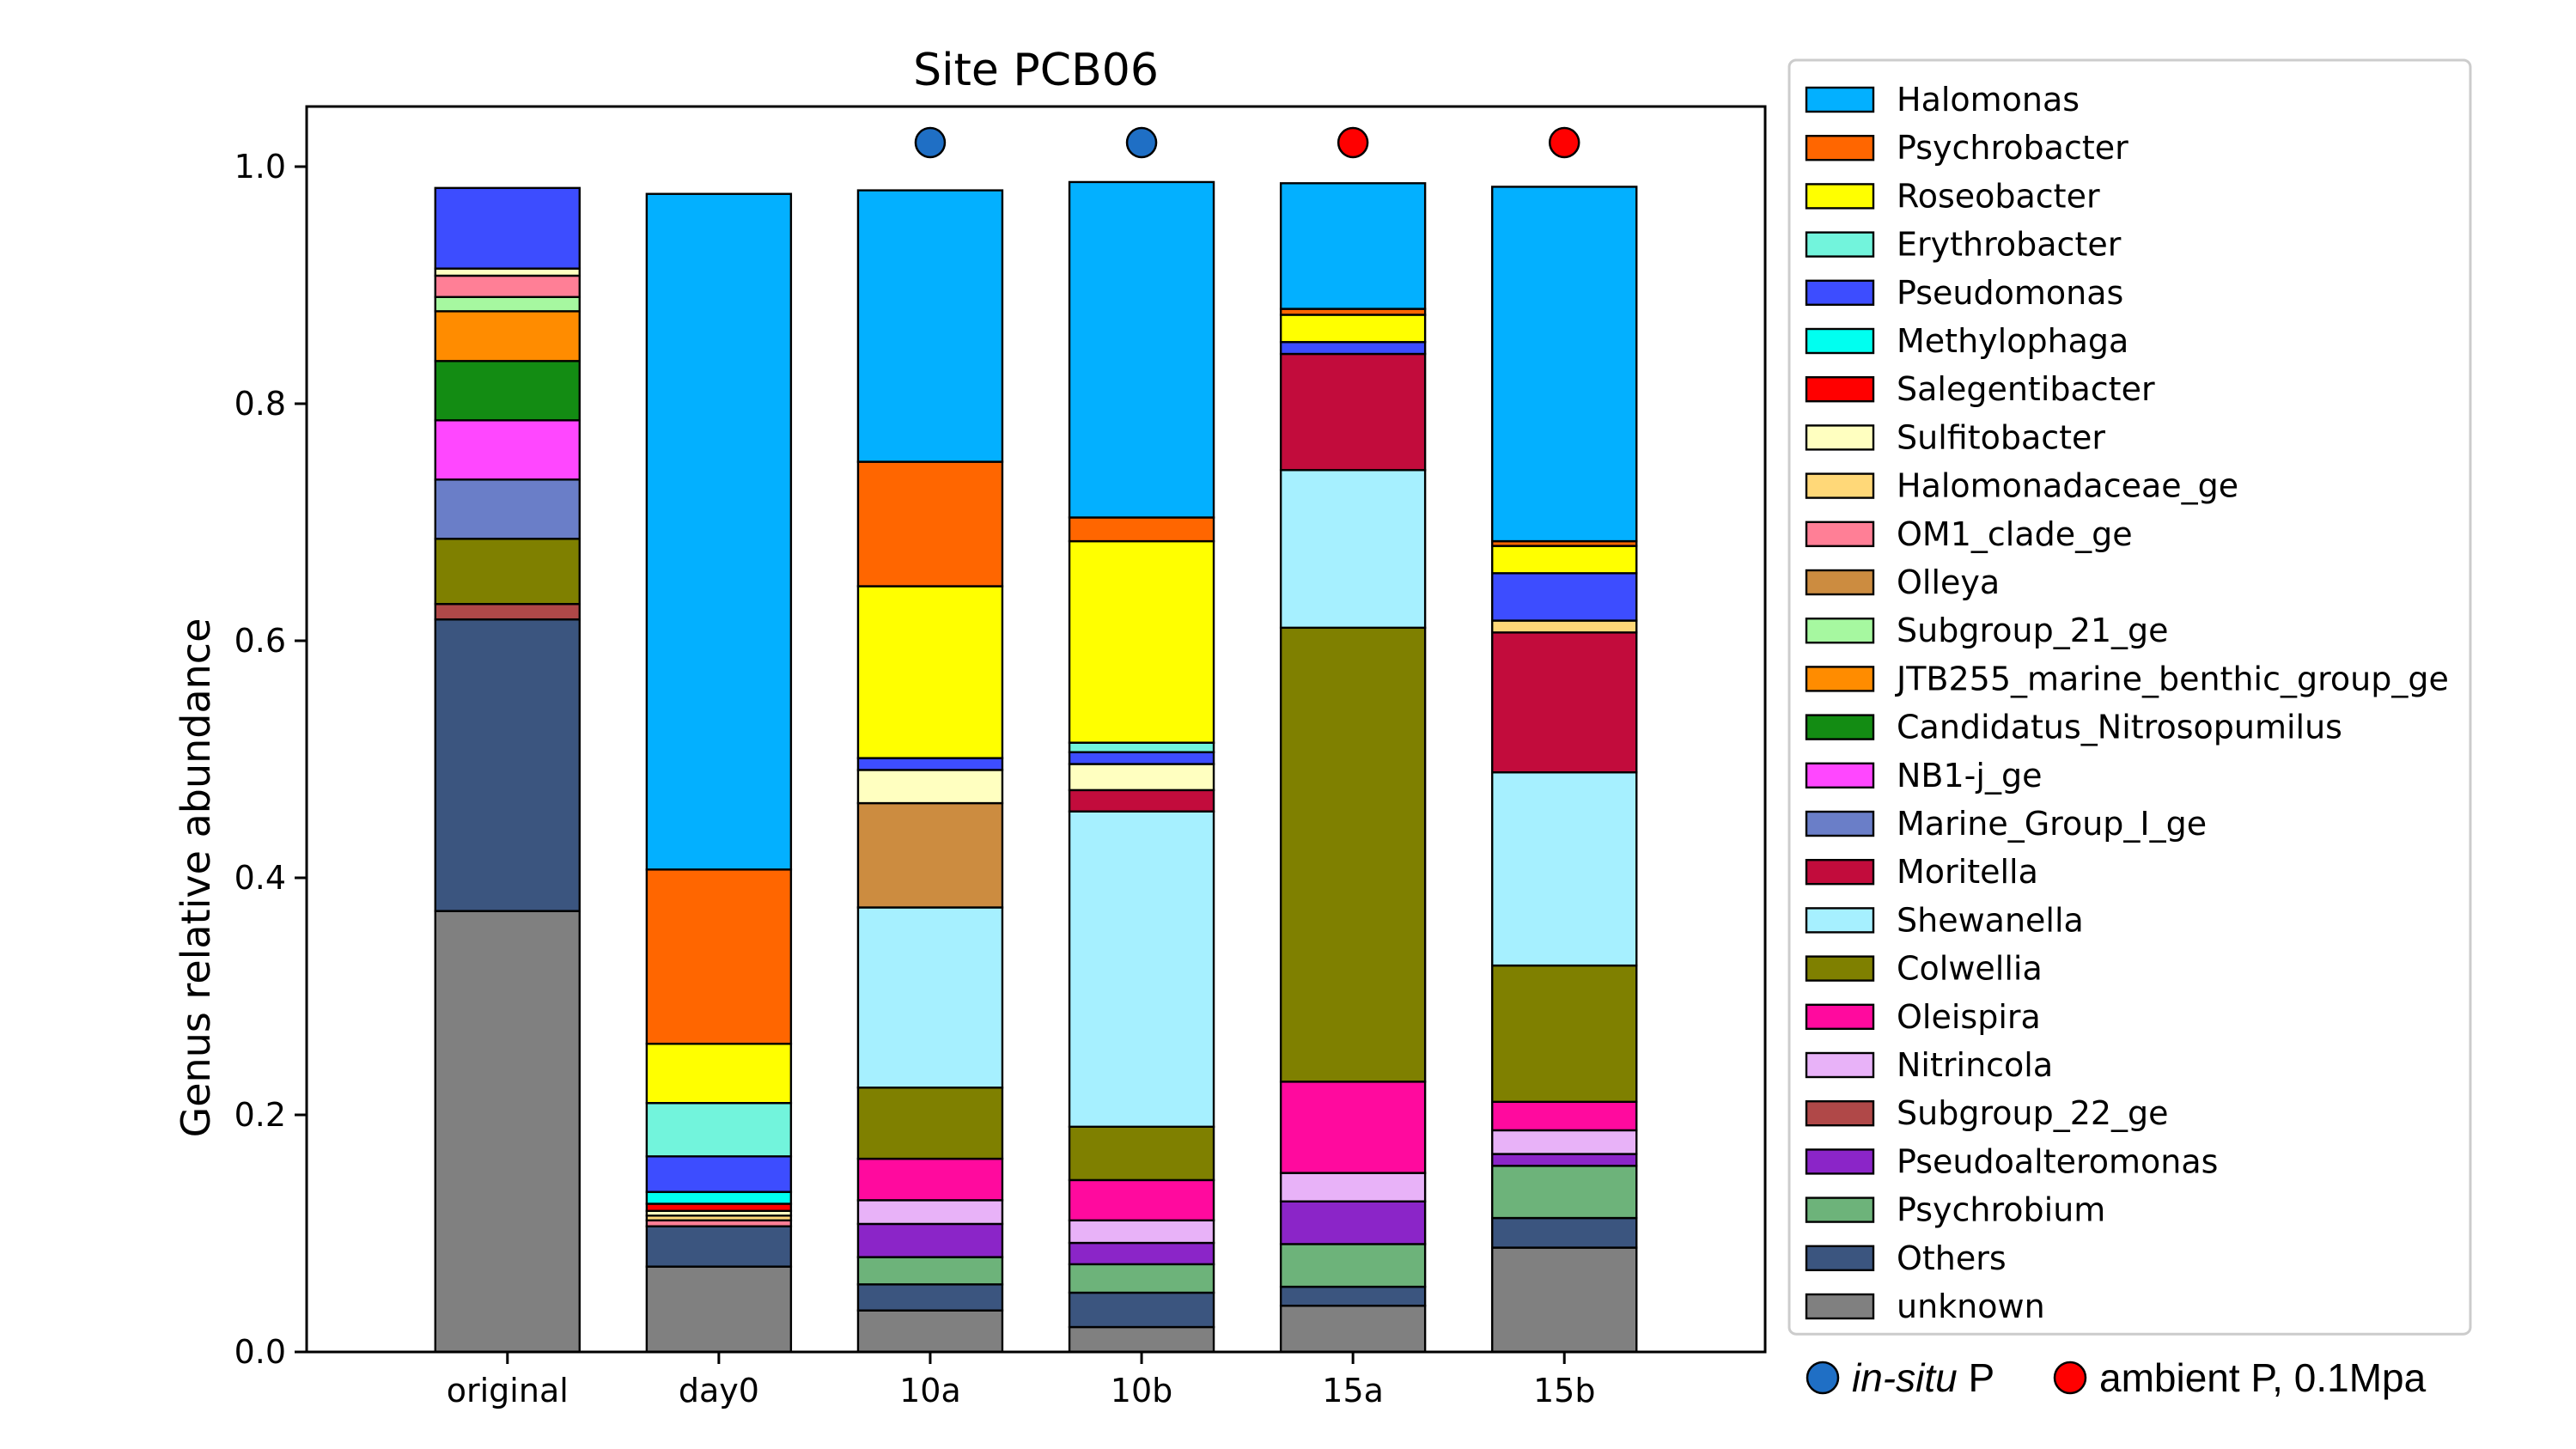 Image resolution: width=2576 pixels, height=1449 pixels. Describe the element at coordinates (1141, 529) in the screenshot. I see `bar-segment-10b-Psychrobacter` at that location.